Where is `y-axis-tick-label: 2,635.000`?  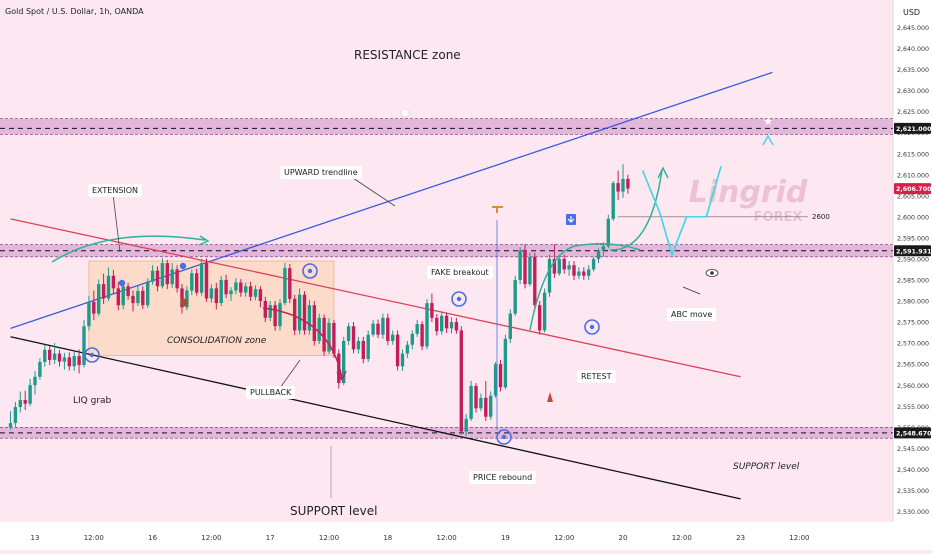 y-axis-tick-label: 2,635.000 is located at coordinates (913, 70).